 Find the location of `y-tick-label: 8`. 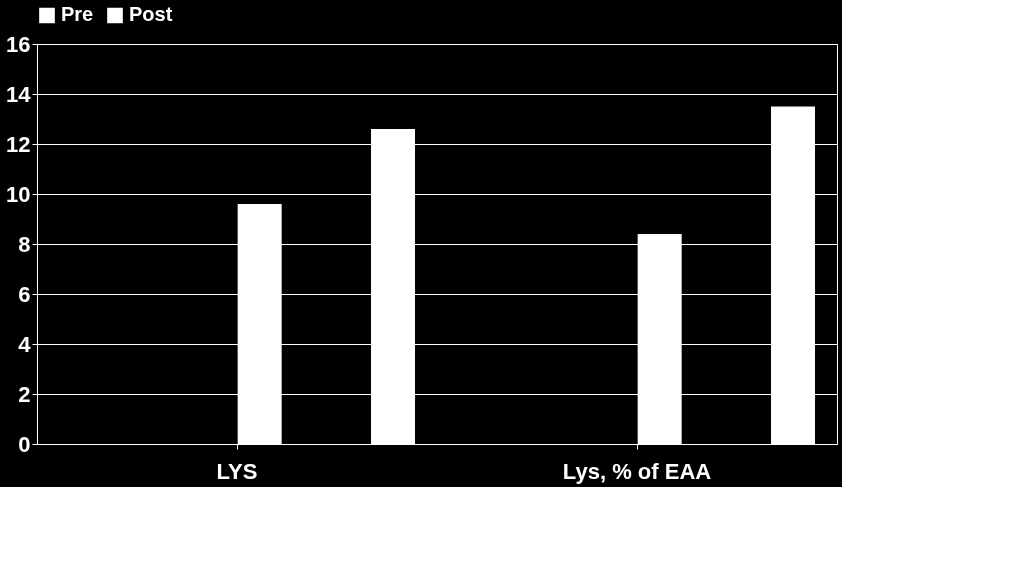

y-tick-label: 8 is located at coordinates (24, 244).